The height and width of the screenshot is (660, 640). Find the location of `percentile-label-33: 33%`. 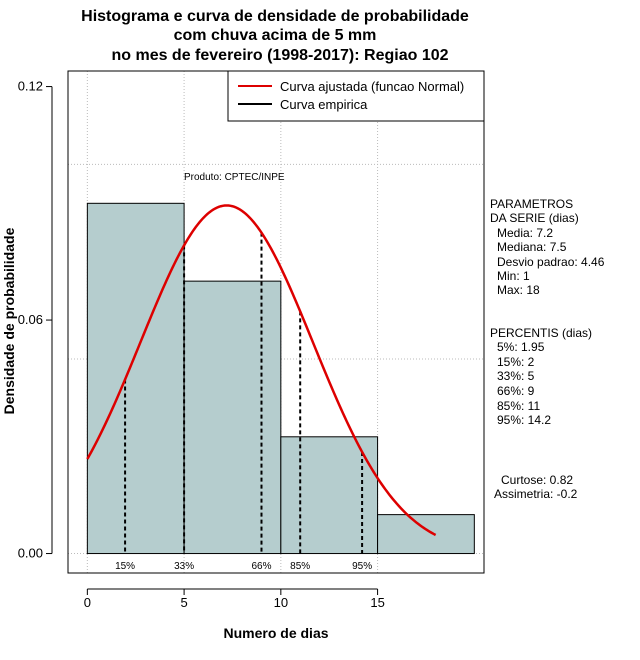

percentile-label-33: 33% is located at coordinates (184, 566).